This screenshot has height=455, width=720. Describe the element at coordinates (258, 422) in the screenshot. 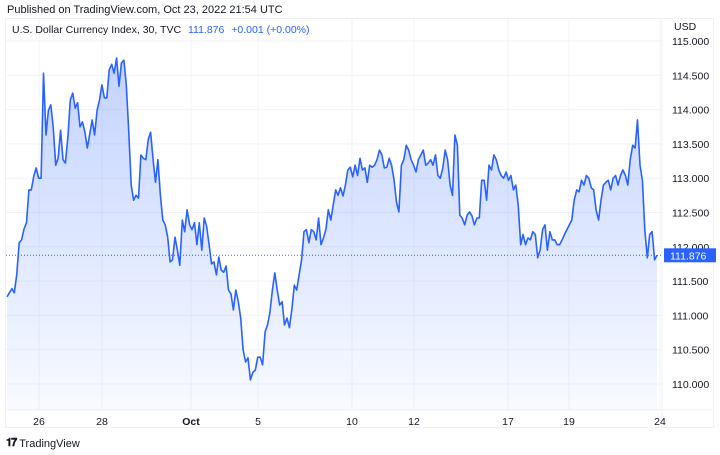

I see `x-tick-label: 5` at that location.